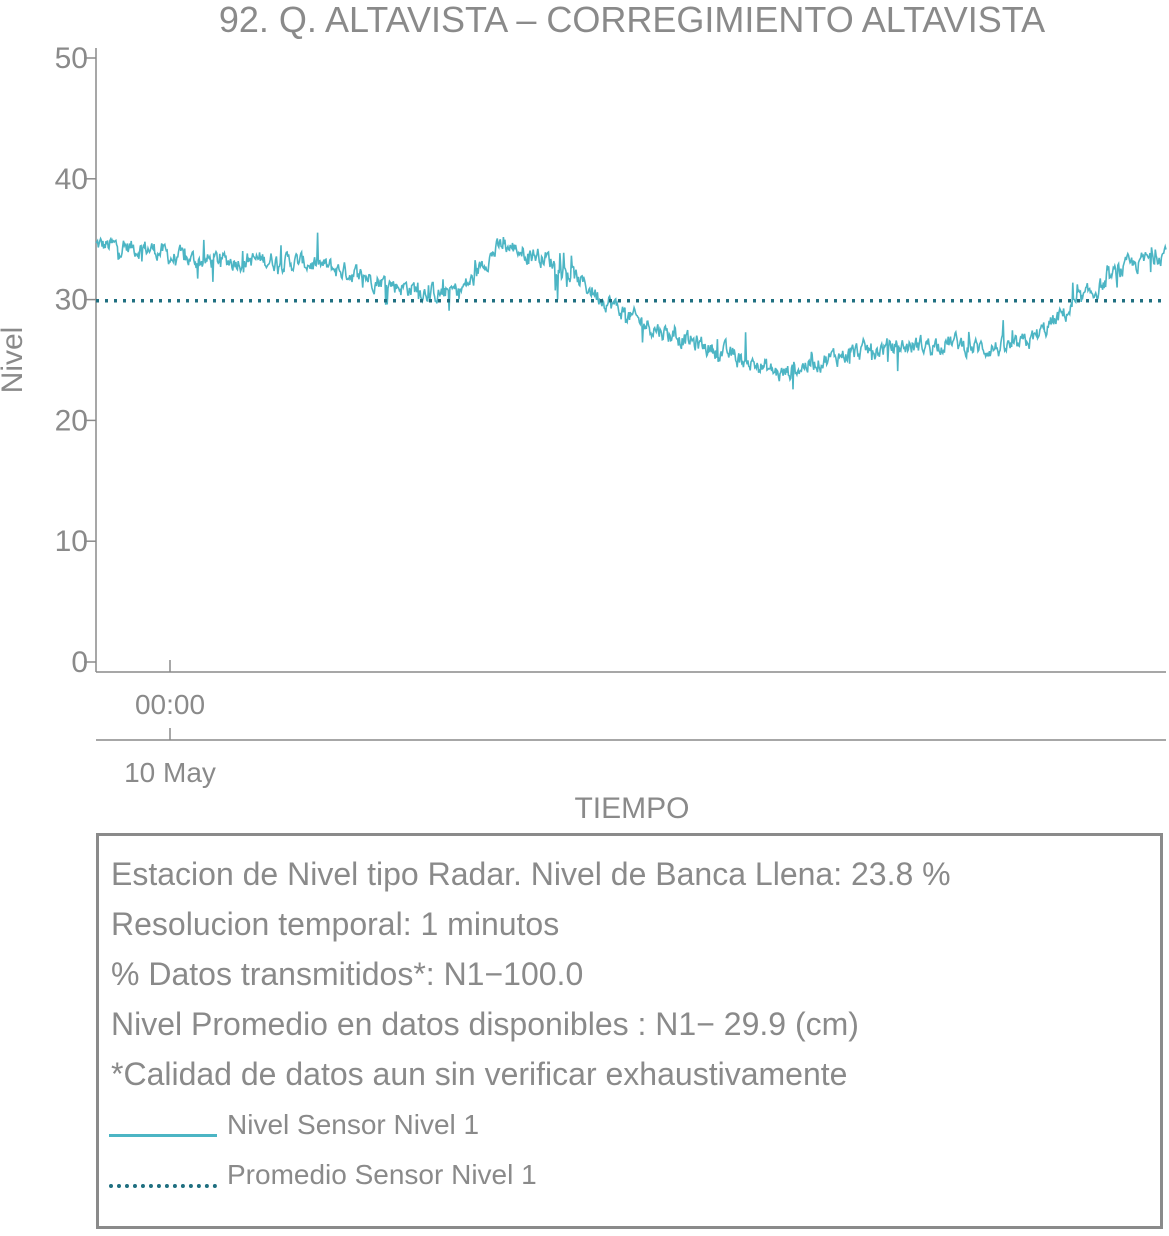 This screenshot has height=1236, width=1169. What do you see at coordinates (163, 1186) in the screenshot?
I see `legend-dotted-line-swatch` at bounding box center [163, 1186].